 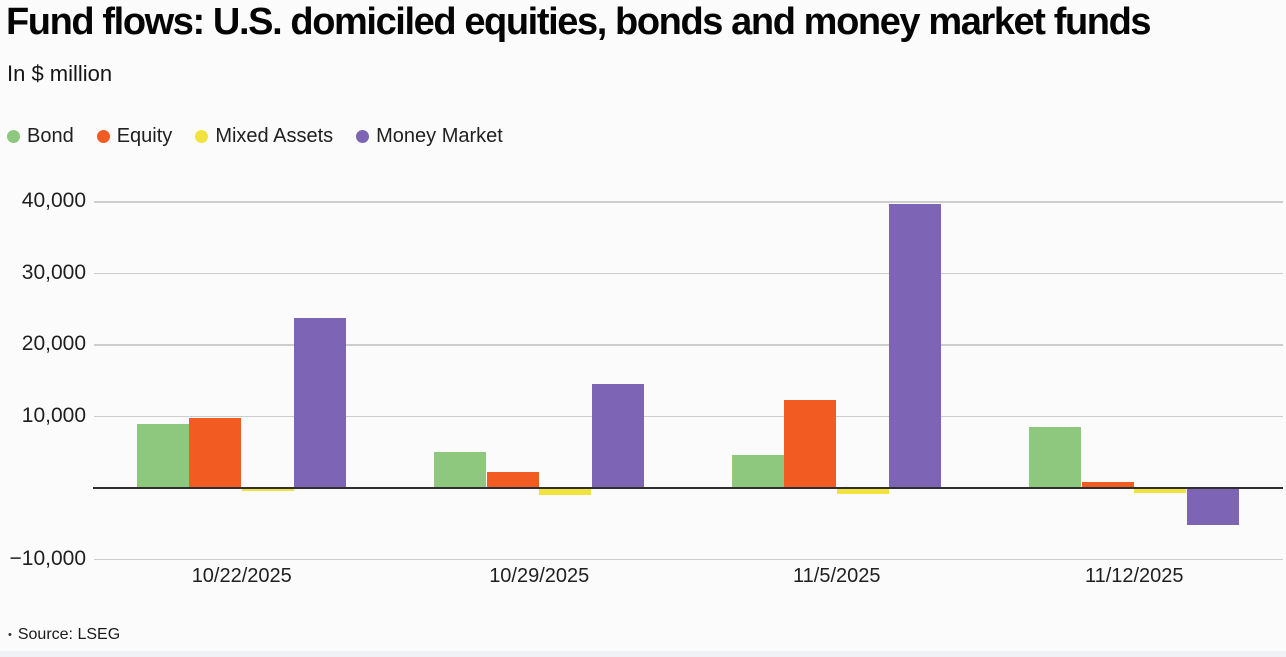 I want to click on bar-mixed-assets-10-22-2025, so click(x=267, y=490).